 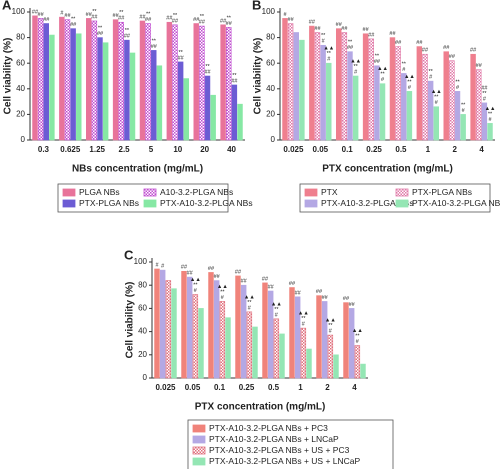 What do you see at coordinates (204, 149) in the screenshot?
I see `x-tick-label: 20` at bounding box center [204, 149].